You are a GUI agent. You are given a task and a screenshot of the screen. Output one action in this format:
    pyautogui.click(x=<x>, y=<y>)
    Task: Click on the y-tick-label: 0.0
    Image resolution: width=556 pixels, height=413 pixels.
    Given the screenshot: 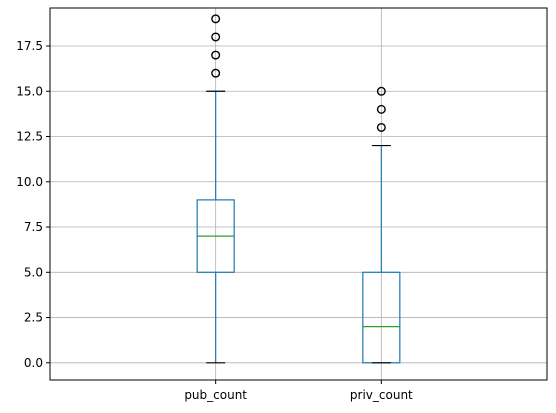 What is the action you would take?
    pyautogui.click(x=33, y=363)
    